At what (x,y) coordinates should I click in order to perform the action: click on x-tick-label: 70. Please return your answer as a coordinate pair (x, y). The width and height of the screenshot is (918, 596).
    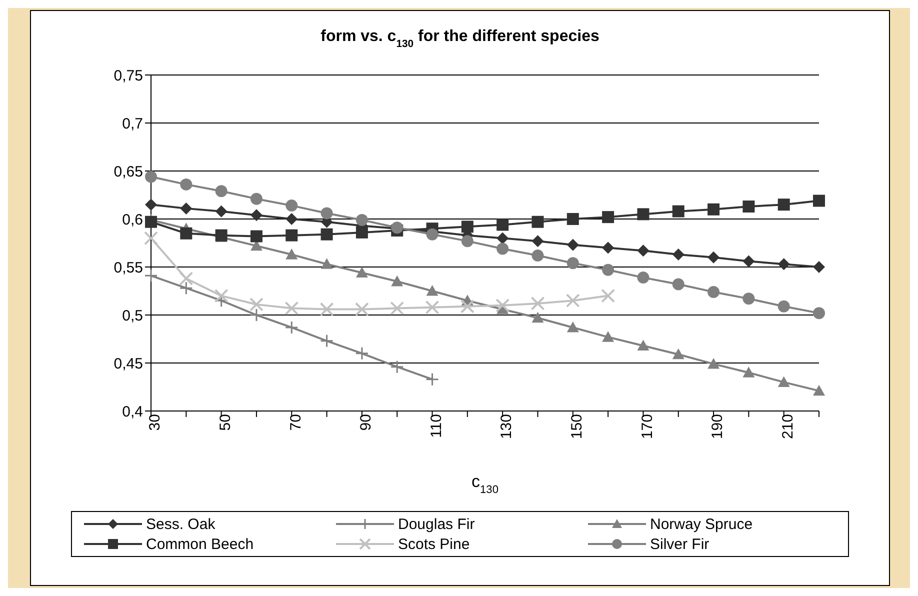
    Looking at the image, I should click on (295, 422).